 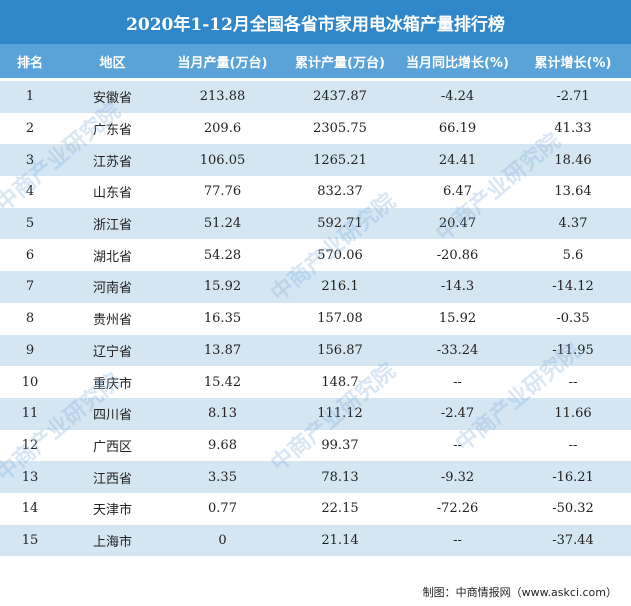 What do you see at coordinates (222, 350) in the screenshot?
I see `cell-monthly-output: 13.87` at bounding box center [222, 350].